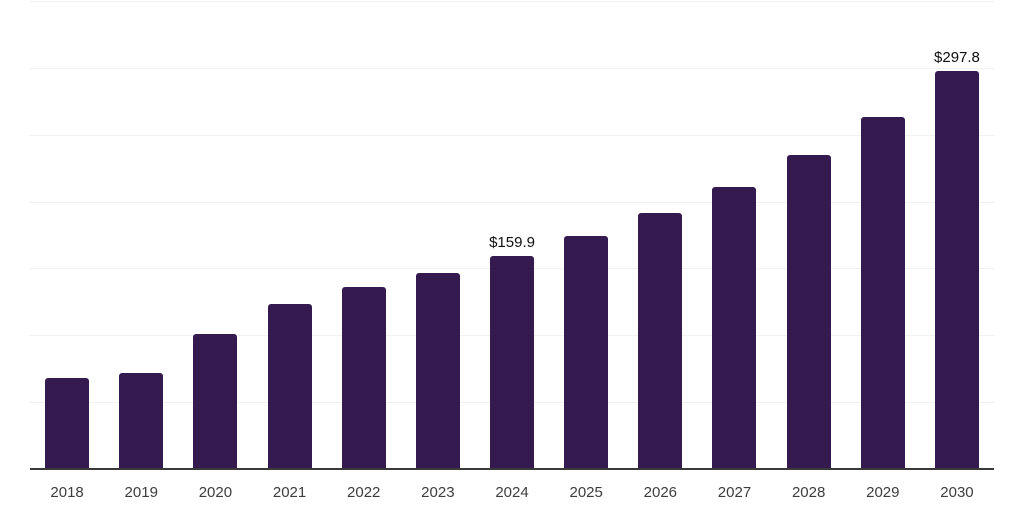 The width and height of the screenshot is (1024, 512). I want to click on bar-2025, so click(586, 352).